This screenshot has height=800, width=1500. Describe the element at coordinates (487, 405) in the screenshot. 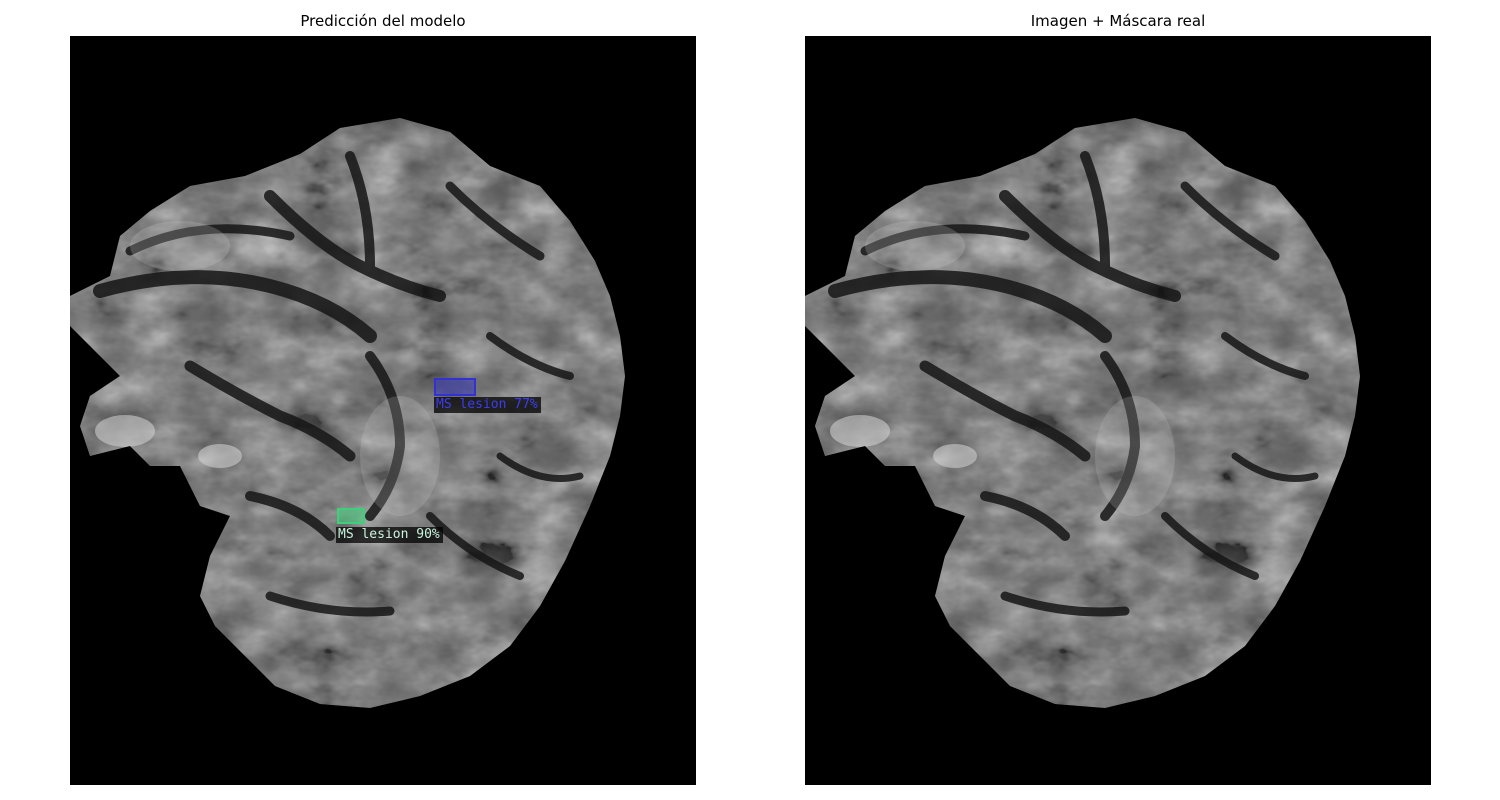

I see `detection-label-blue: MS lesion 77%` at that location.